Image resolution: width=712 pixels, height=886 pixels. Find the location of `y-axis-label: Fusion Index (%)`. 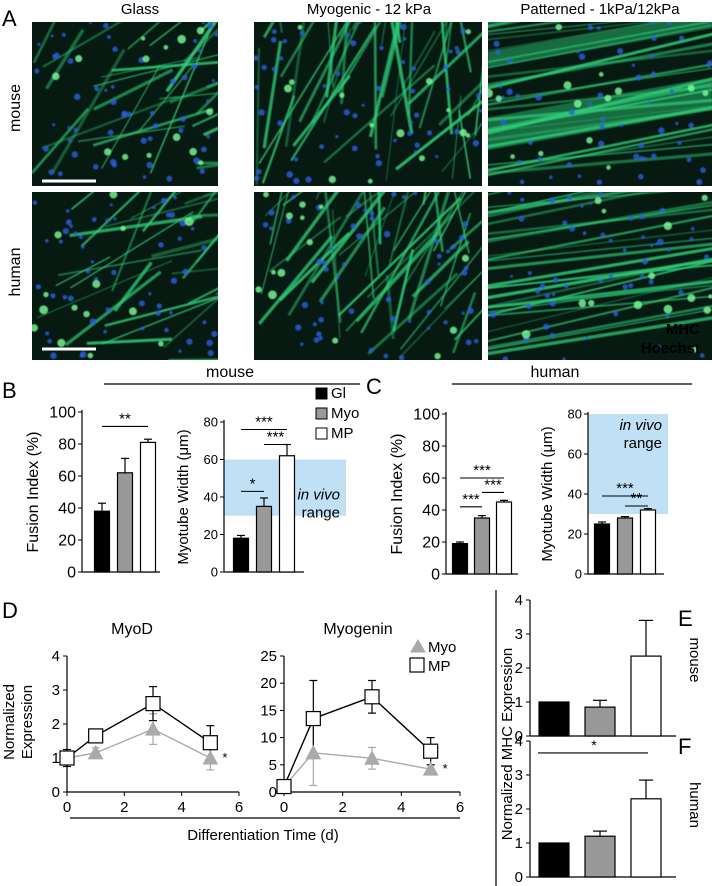

y-axis-label: Fusion Index (%) is located at coordinates (33, 492).